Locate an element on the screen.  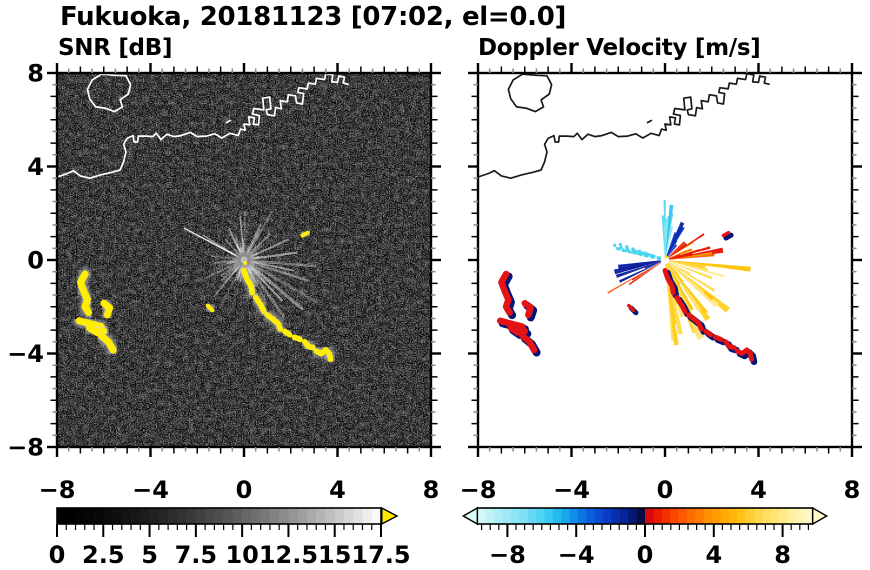
colorbar-tick-label: 12.5 is located at coordinates (288, 555).